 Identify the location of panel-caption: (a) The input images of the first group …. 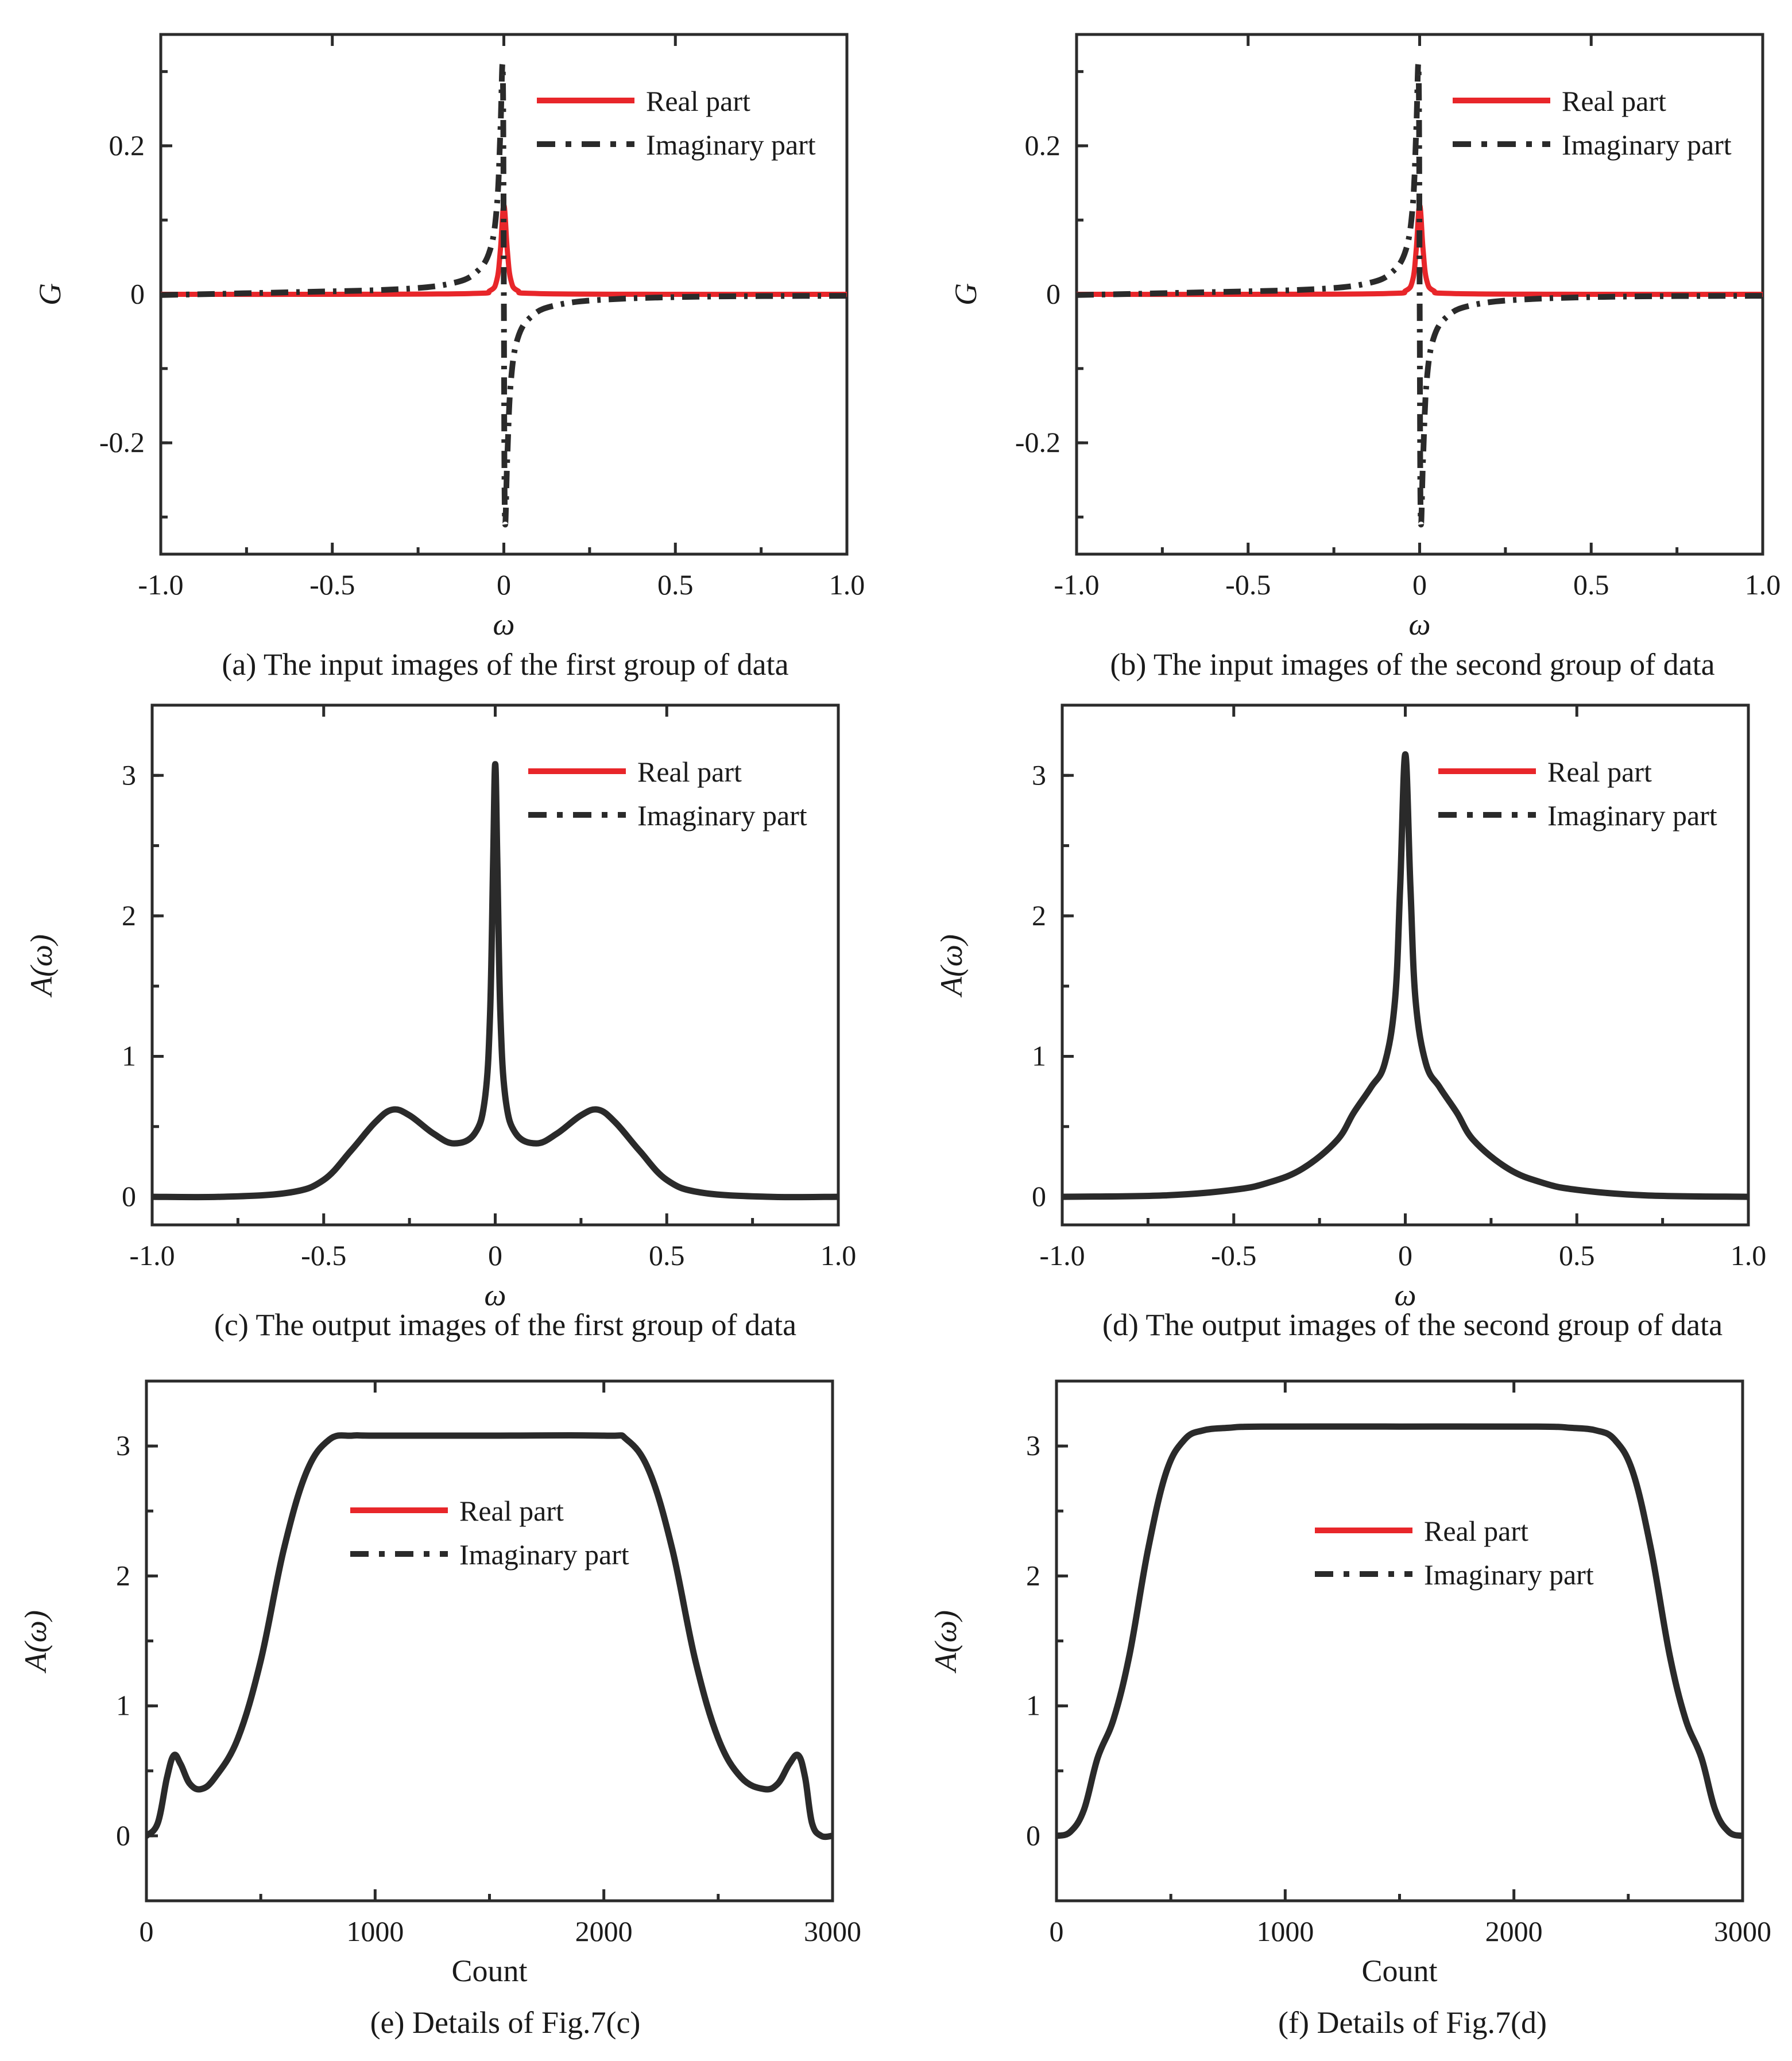
(505, 664).